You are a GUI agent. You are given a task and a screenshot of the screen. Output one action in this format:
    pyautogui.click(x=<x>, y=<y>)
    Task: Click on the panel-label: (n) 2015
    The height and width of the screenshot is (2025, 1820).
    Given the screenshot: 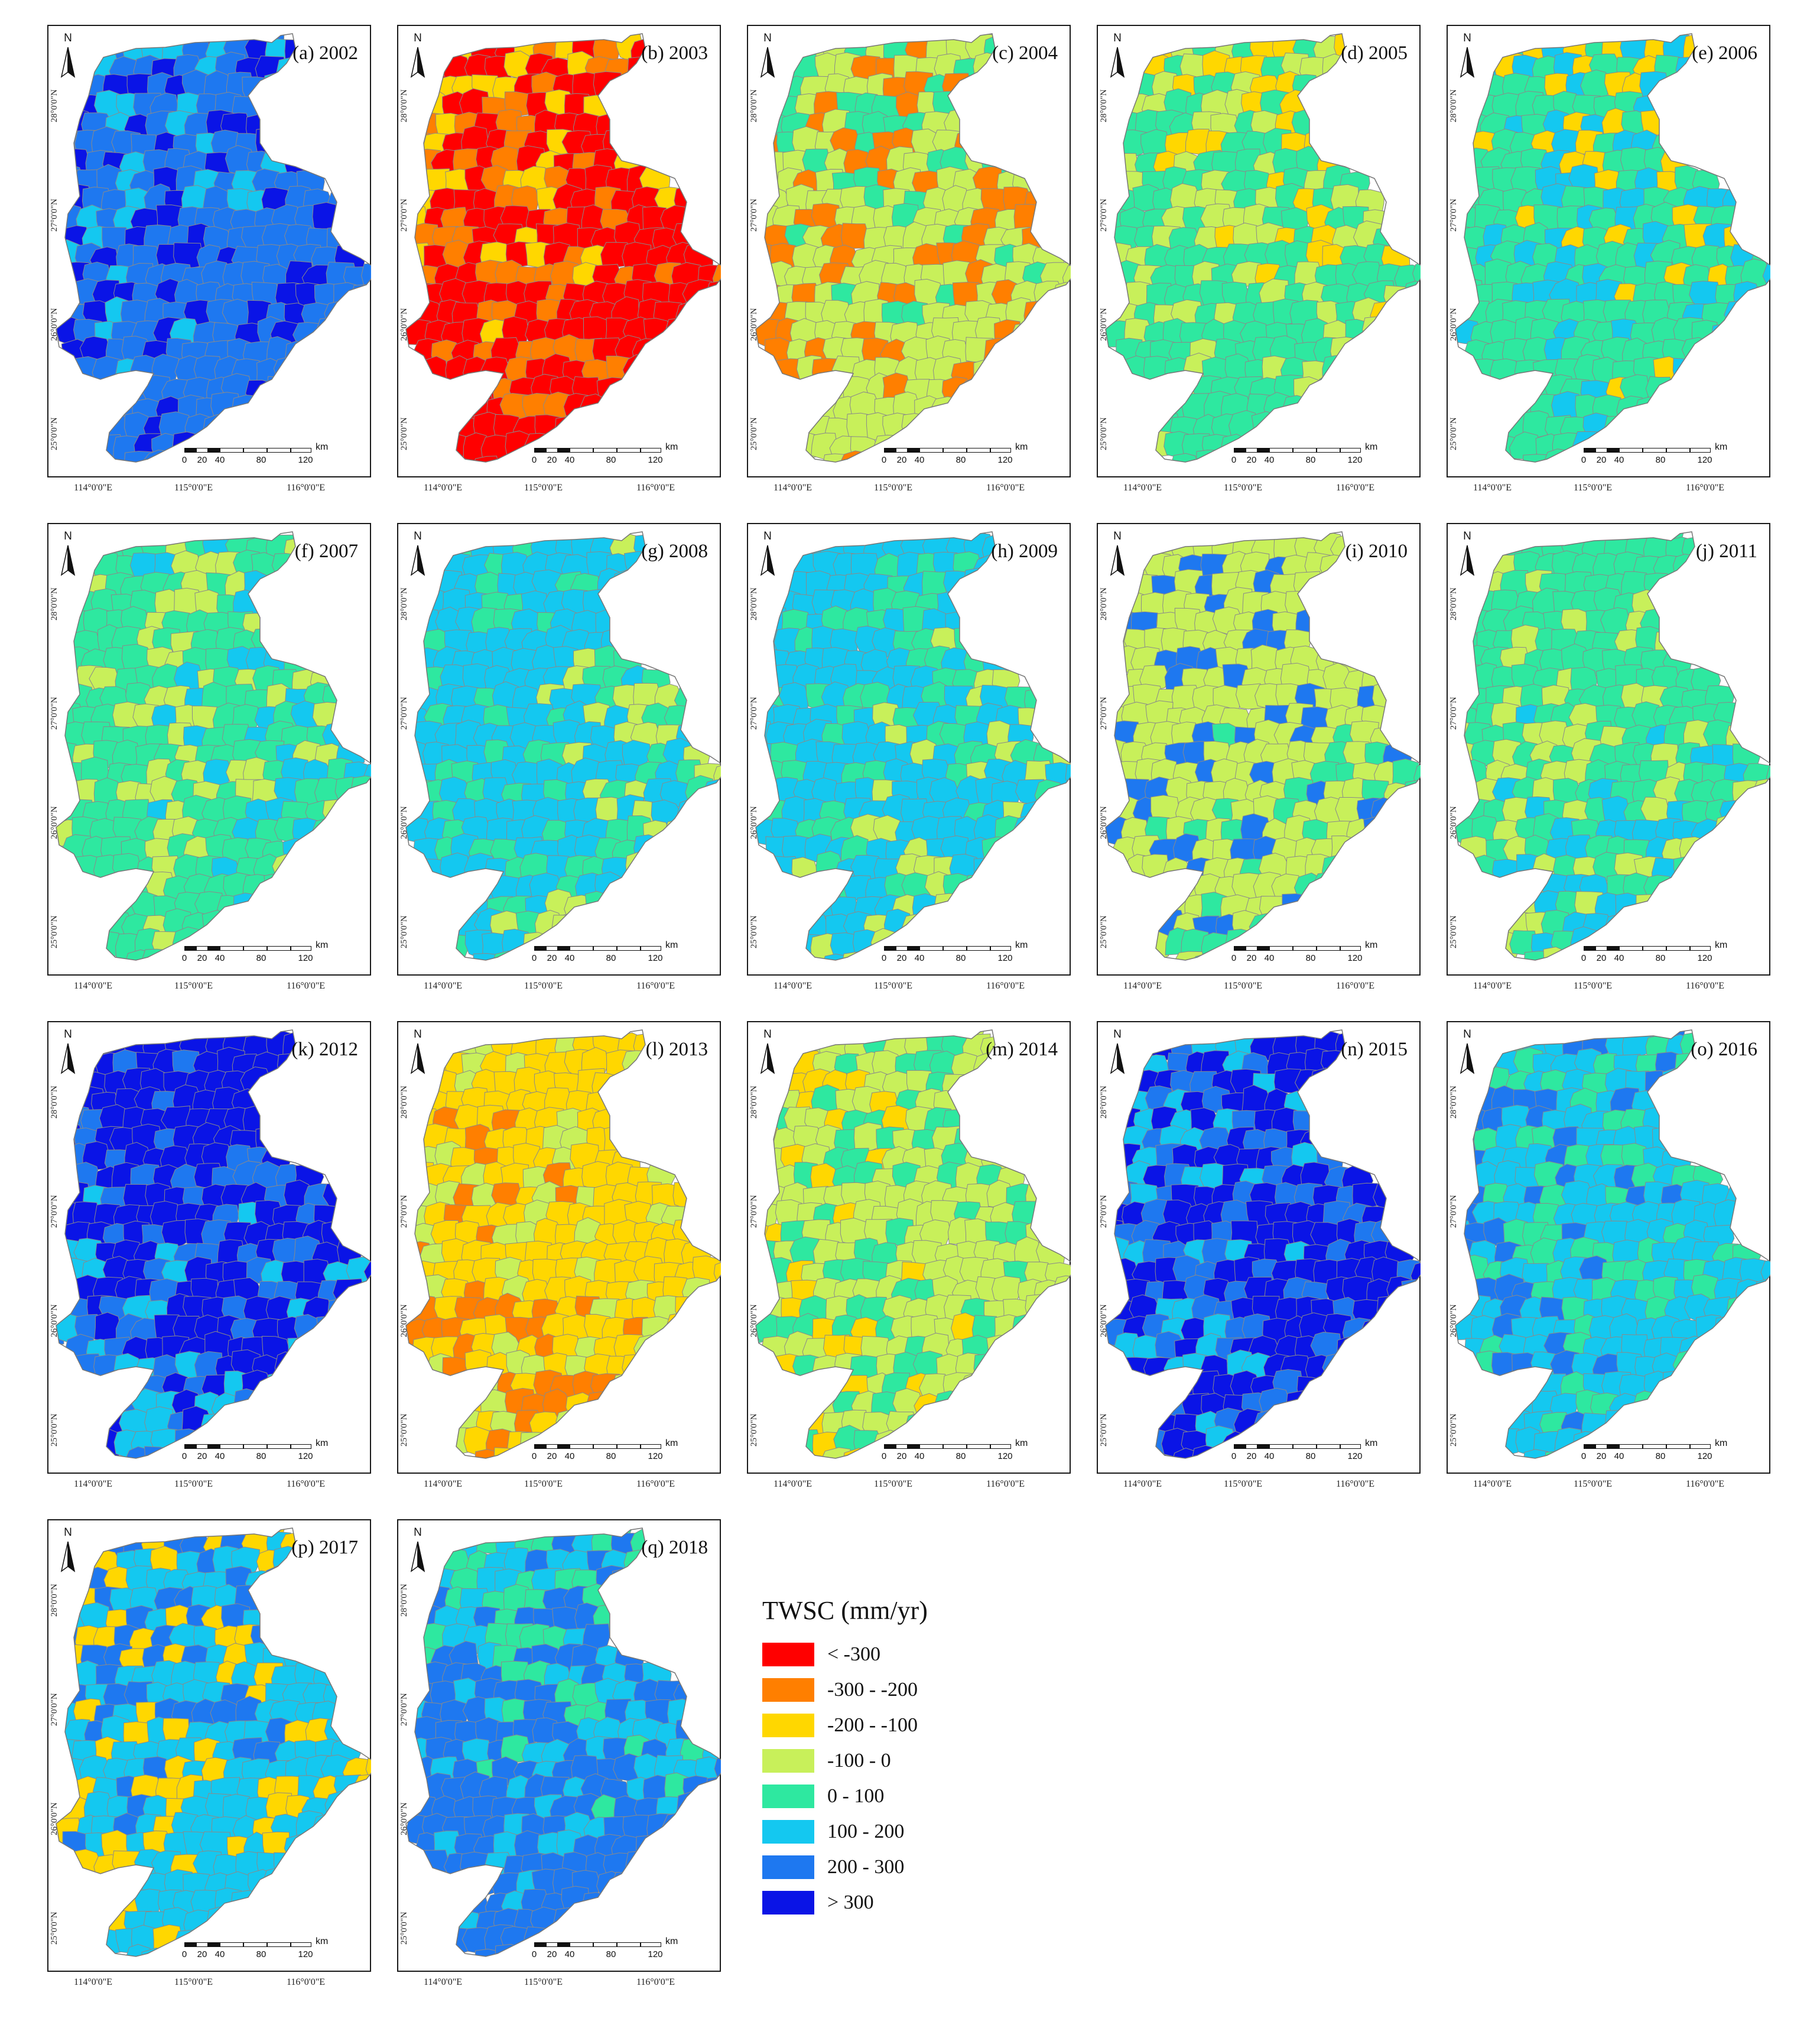 What is the action you would take?
    pyautogui.click(x=1374, y=1049)
    